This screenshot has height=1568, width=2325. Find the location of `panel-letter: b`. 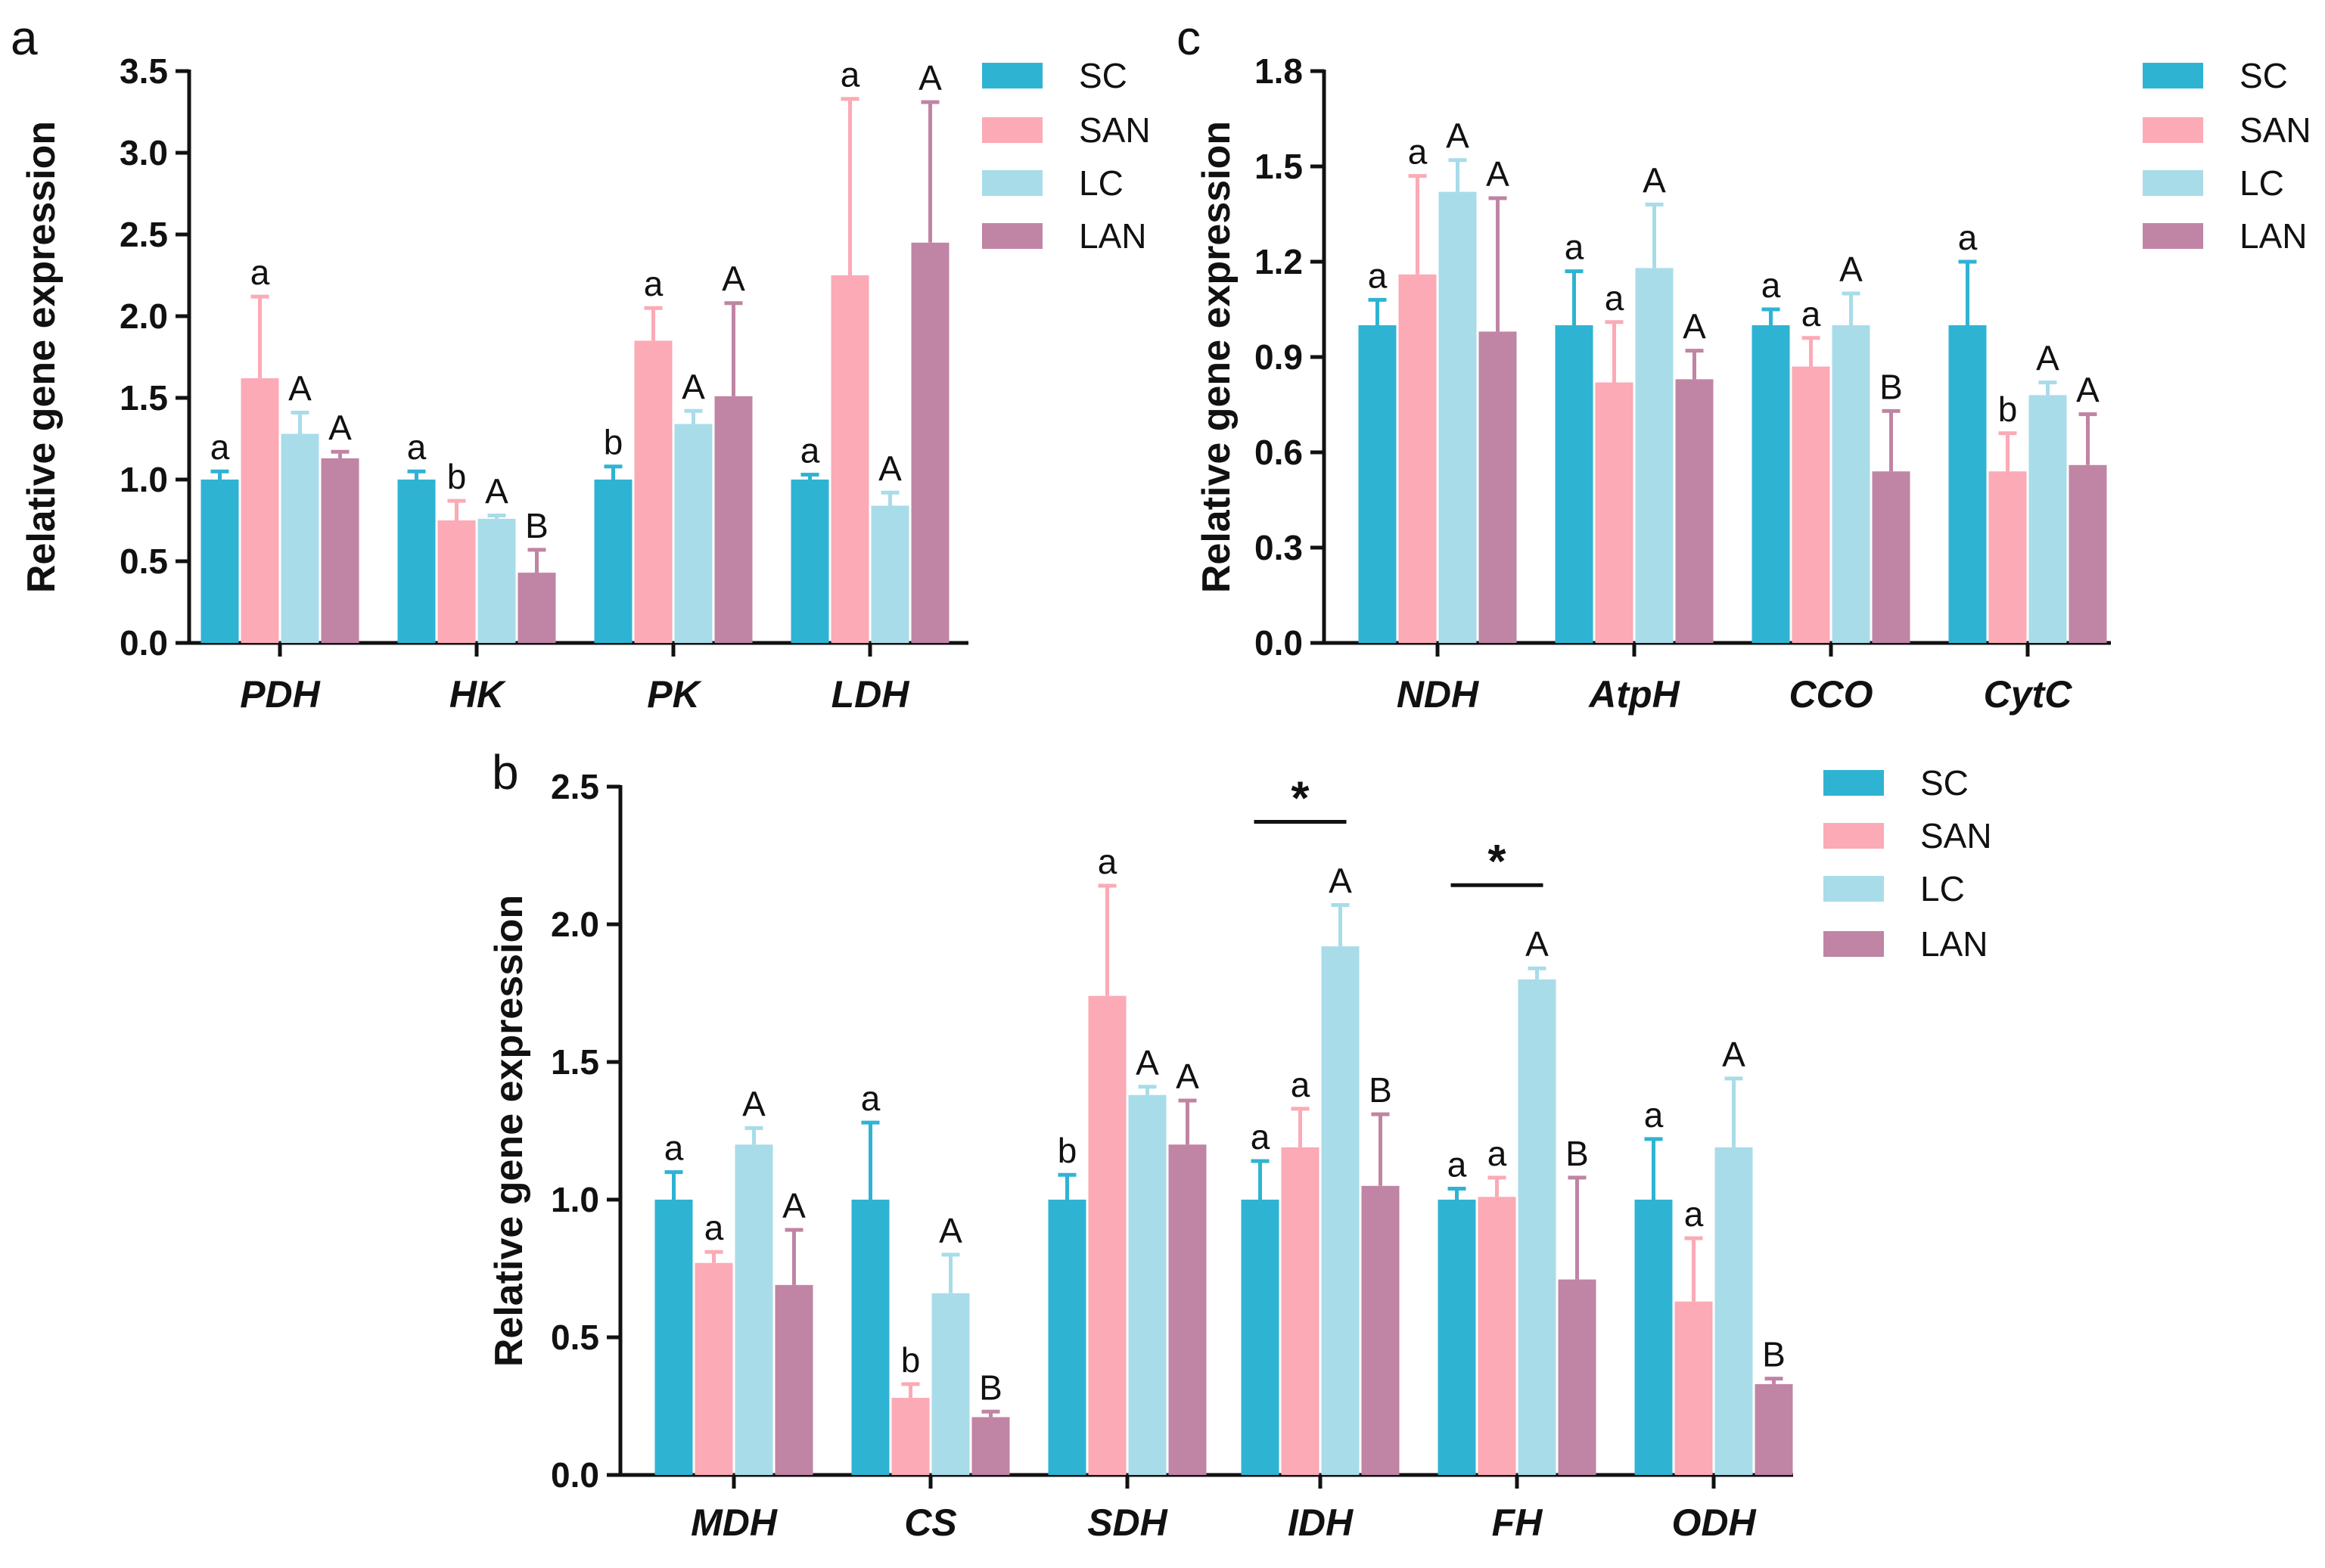

panel-letter: b is located at coordinates (505, 772).